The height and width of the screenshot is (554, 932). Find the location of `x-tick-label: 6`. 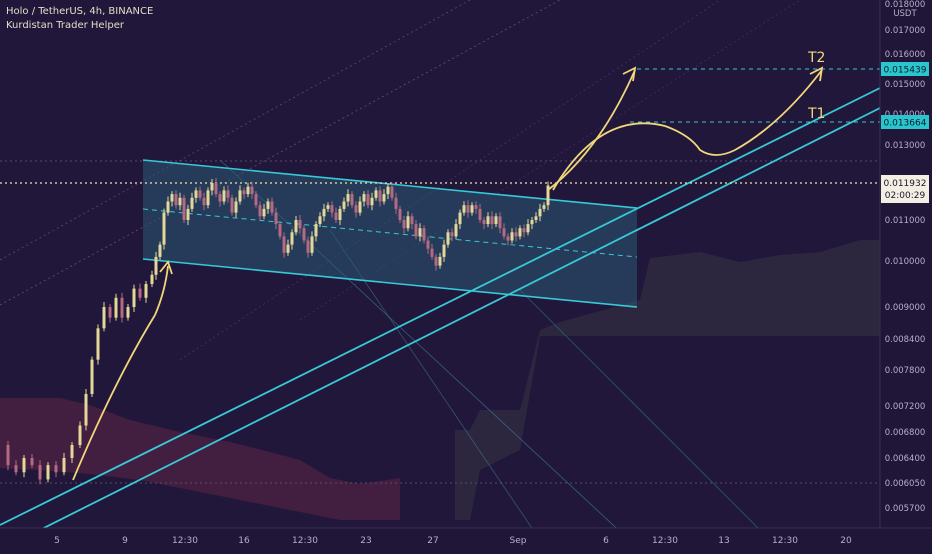

x-tick-label: 6 is located at coordinates (606, 541).